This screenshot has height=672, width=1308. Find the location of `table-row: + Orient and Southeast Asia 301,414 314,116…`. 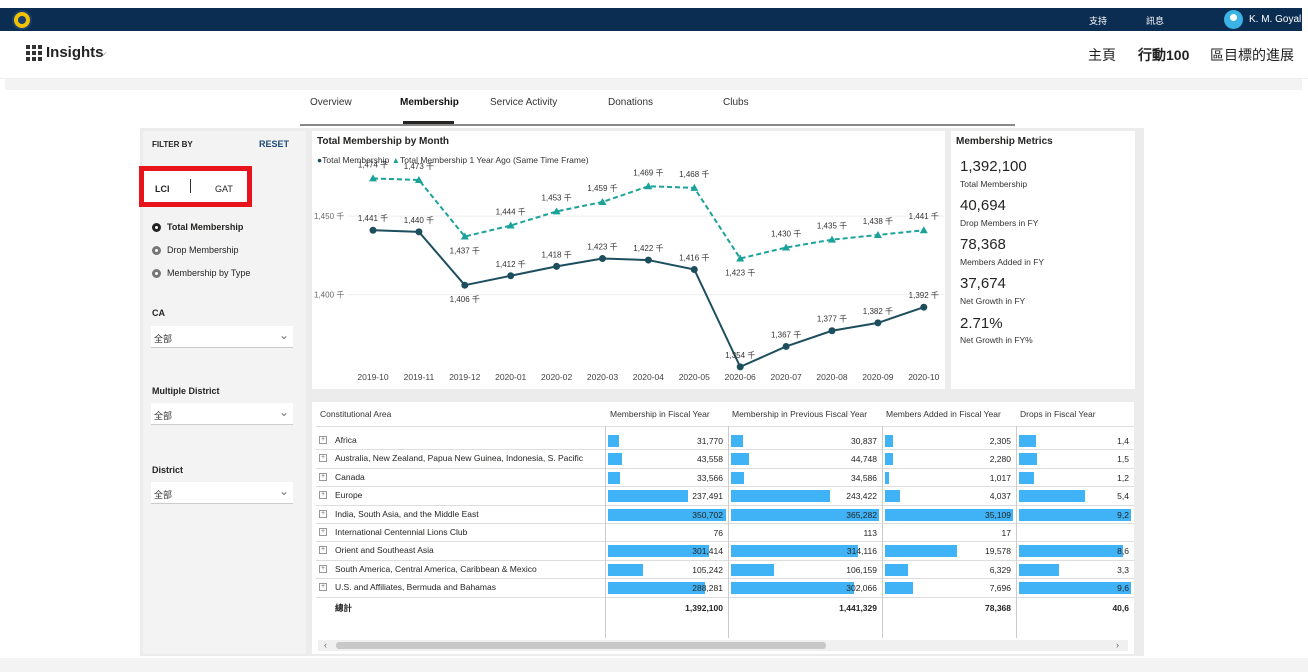

table-row: + Orient and Southeast Asia 301,414 314,116… is located at coordinates (723, 551).